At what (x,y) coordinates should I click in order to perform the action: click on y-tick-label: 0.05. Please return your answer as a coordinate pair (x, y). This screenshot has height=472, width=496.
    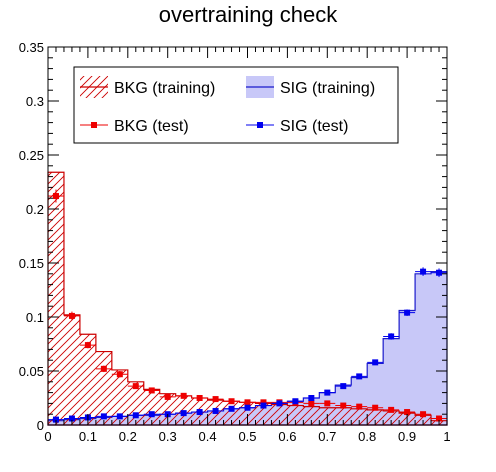
    Looking at the image, I should click on (31, 371).